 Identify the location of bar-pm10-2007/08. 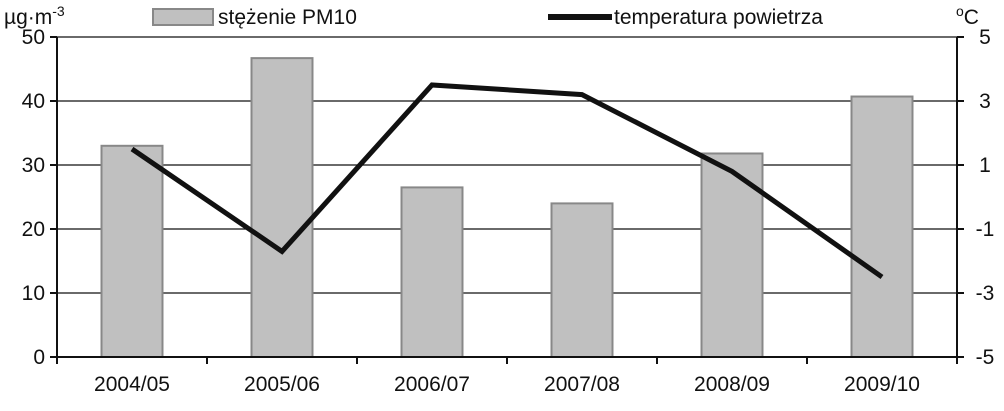
(582, 280).